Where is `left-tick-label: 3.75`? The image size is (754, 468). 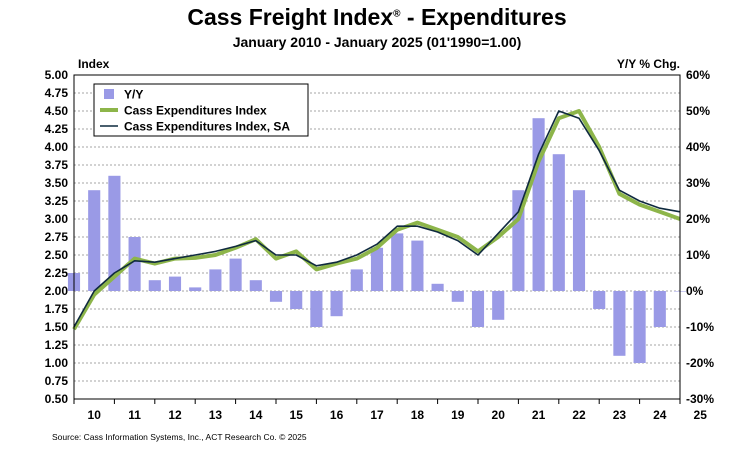 left-tick-label: 3.75 is located at coordinates (57, 165).